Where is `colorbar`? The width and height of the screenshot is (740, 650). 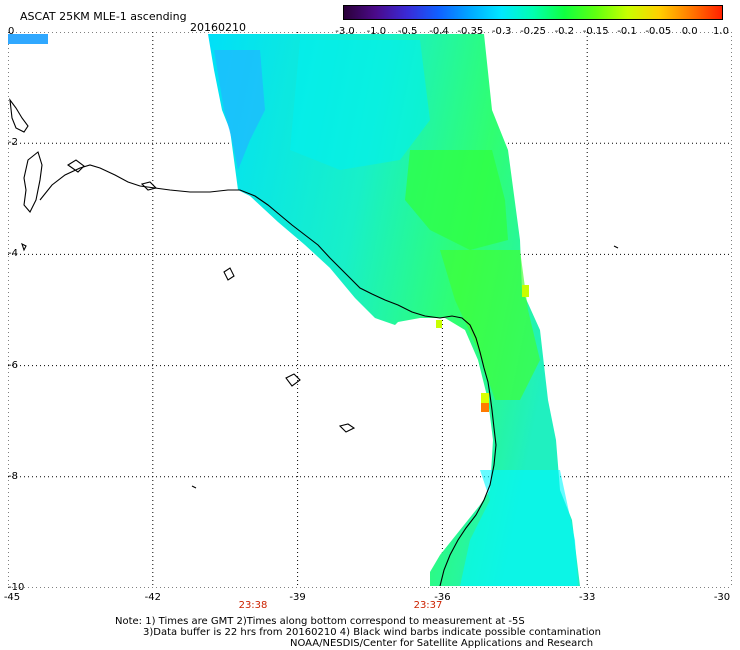
colorbar is located at coordinates (533, 12).